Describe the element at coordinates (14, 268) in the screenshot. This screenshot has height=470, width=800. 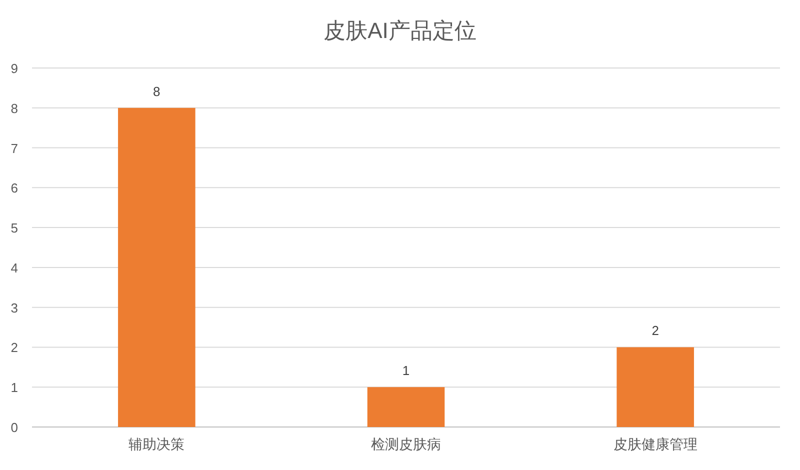
I see `y-tick-label: 4` at that location.